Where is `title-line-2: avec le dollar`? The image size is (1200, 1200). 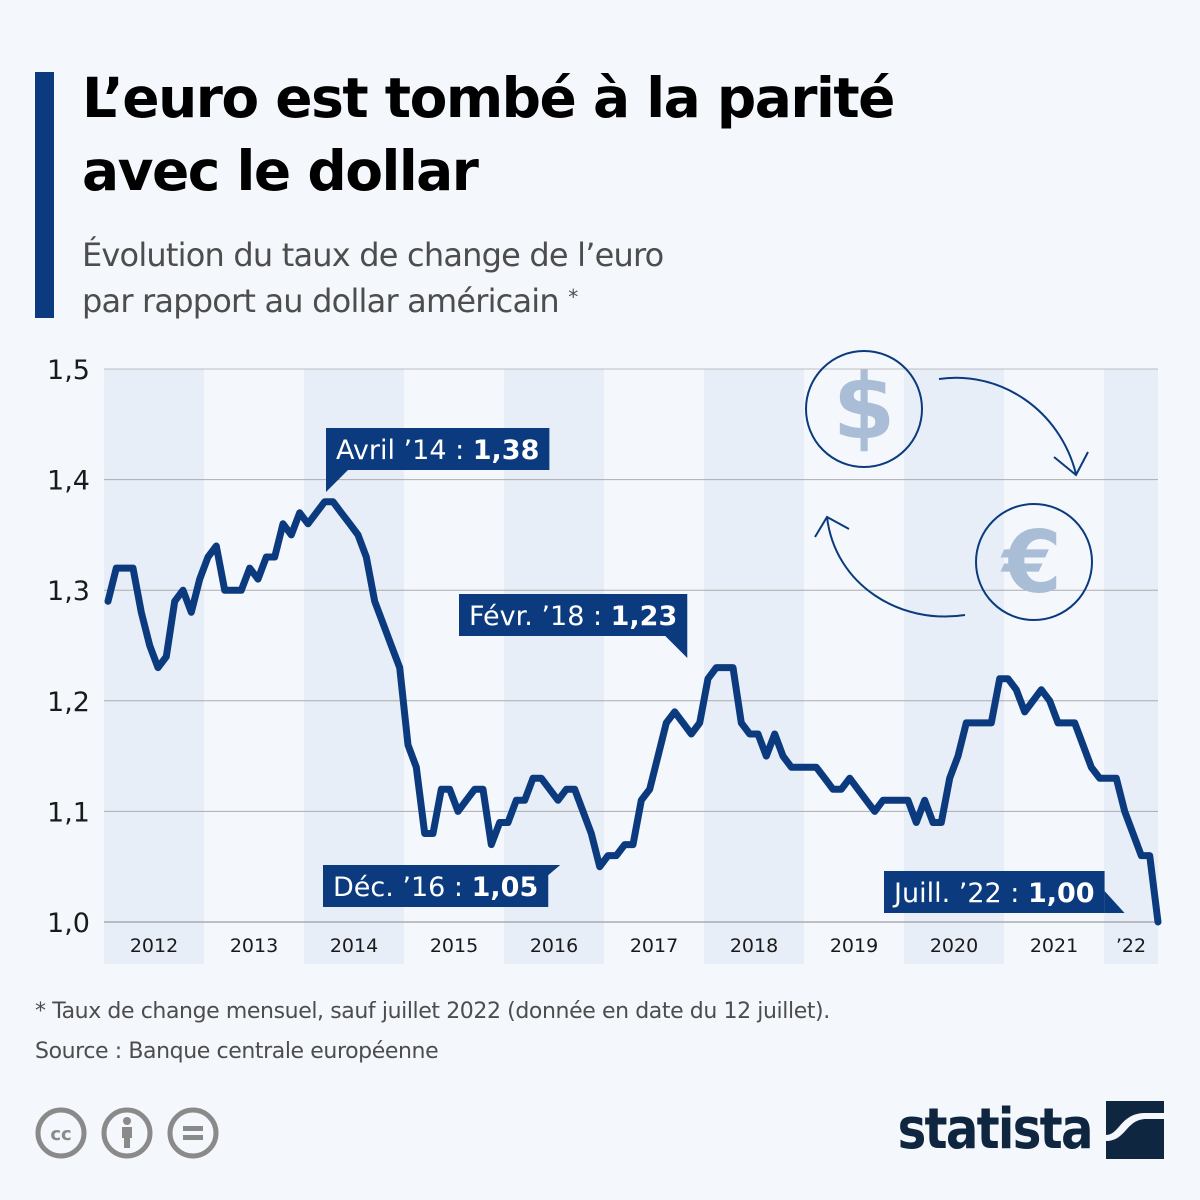
title-line-2: avec le dollar is located at coordinates (280, 171).